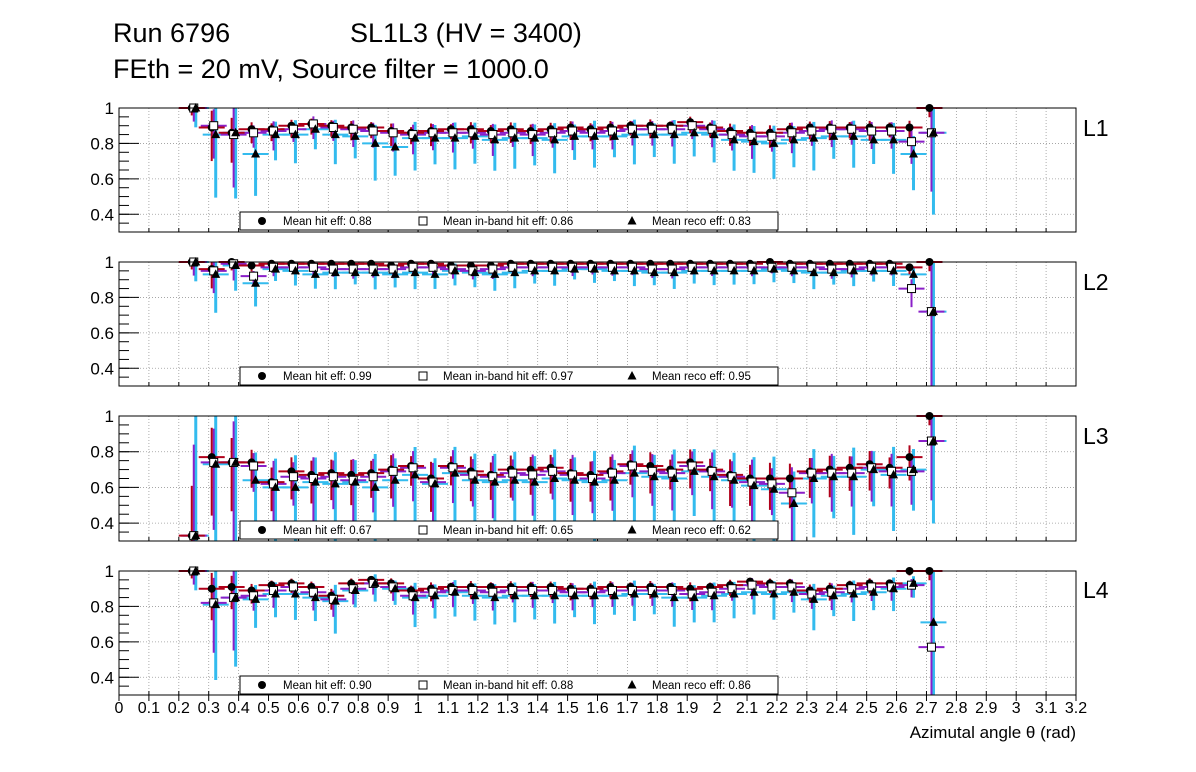  I want to click on x-tick-label: 0.4, so click(239, 708).